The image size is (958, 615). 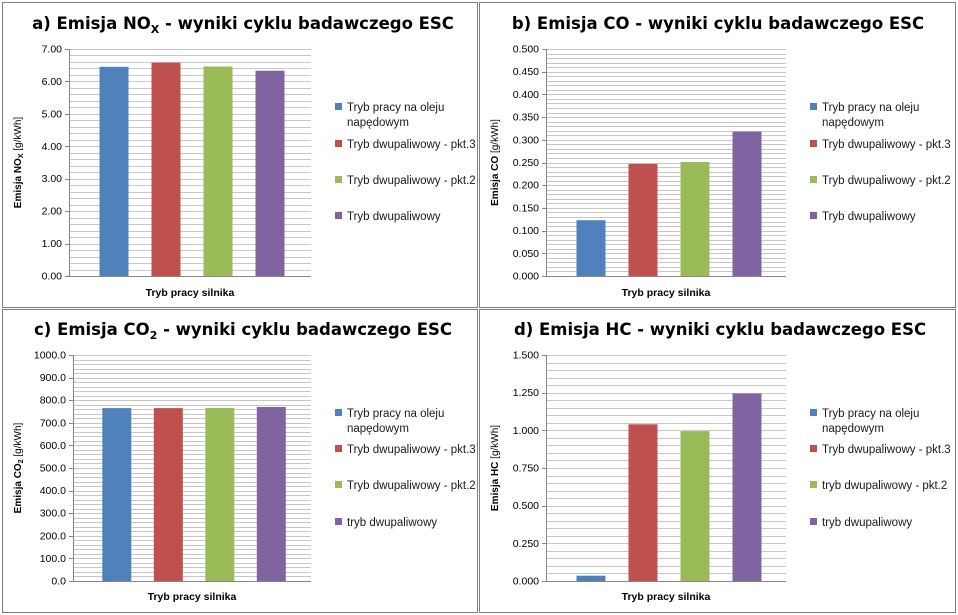 I want to click on y-tick-label: 400.0, so click(x=53, y=491).